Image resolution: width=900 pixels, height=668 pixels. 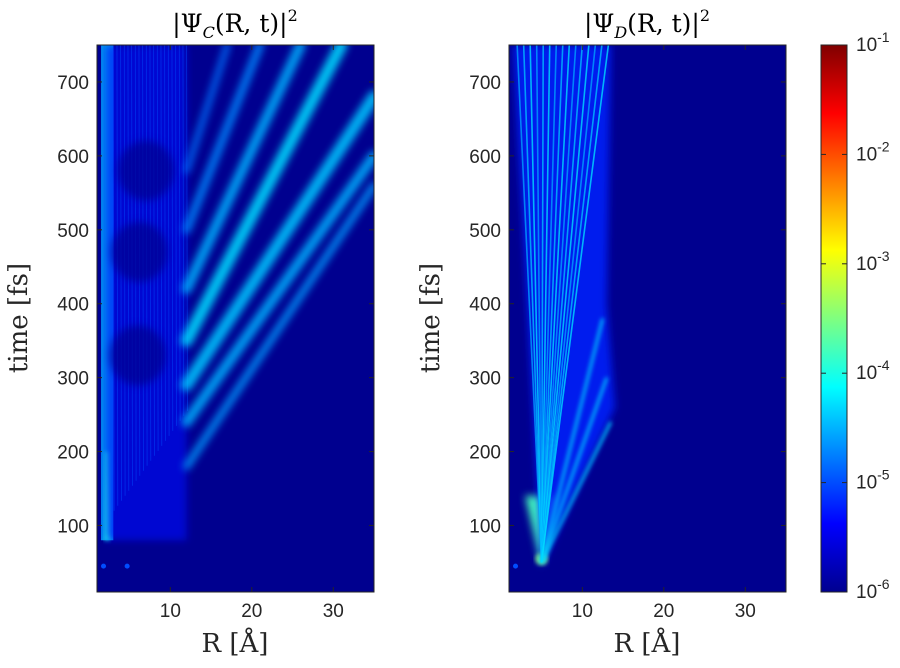 What do you see at coordinates (873, 480) in the screenshot?
I see `colorbar-tick-label: 10⁻⁵` at bounding box center [873, 480].